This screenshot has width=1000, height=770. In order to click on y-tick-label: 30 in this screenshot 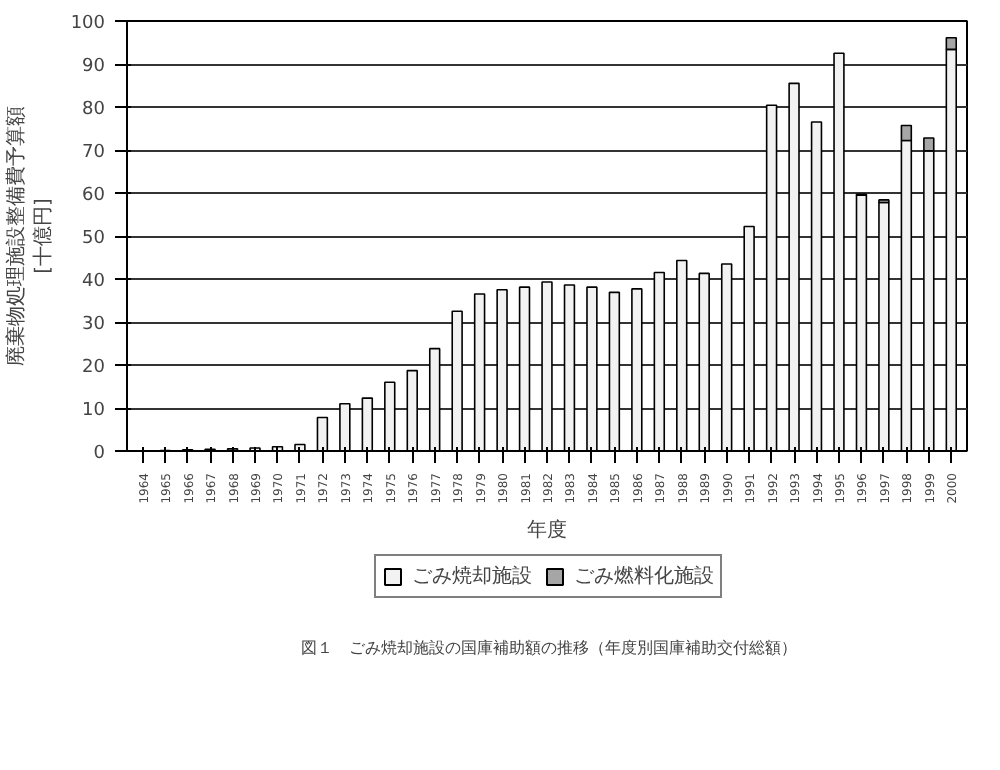, I will do `click(94, 325)`.